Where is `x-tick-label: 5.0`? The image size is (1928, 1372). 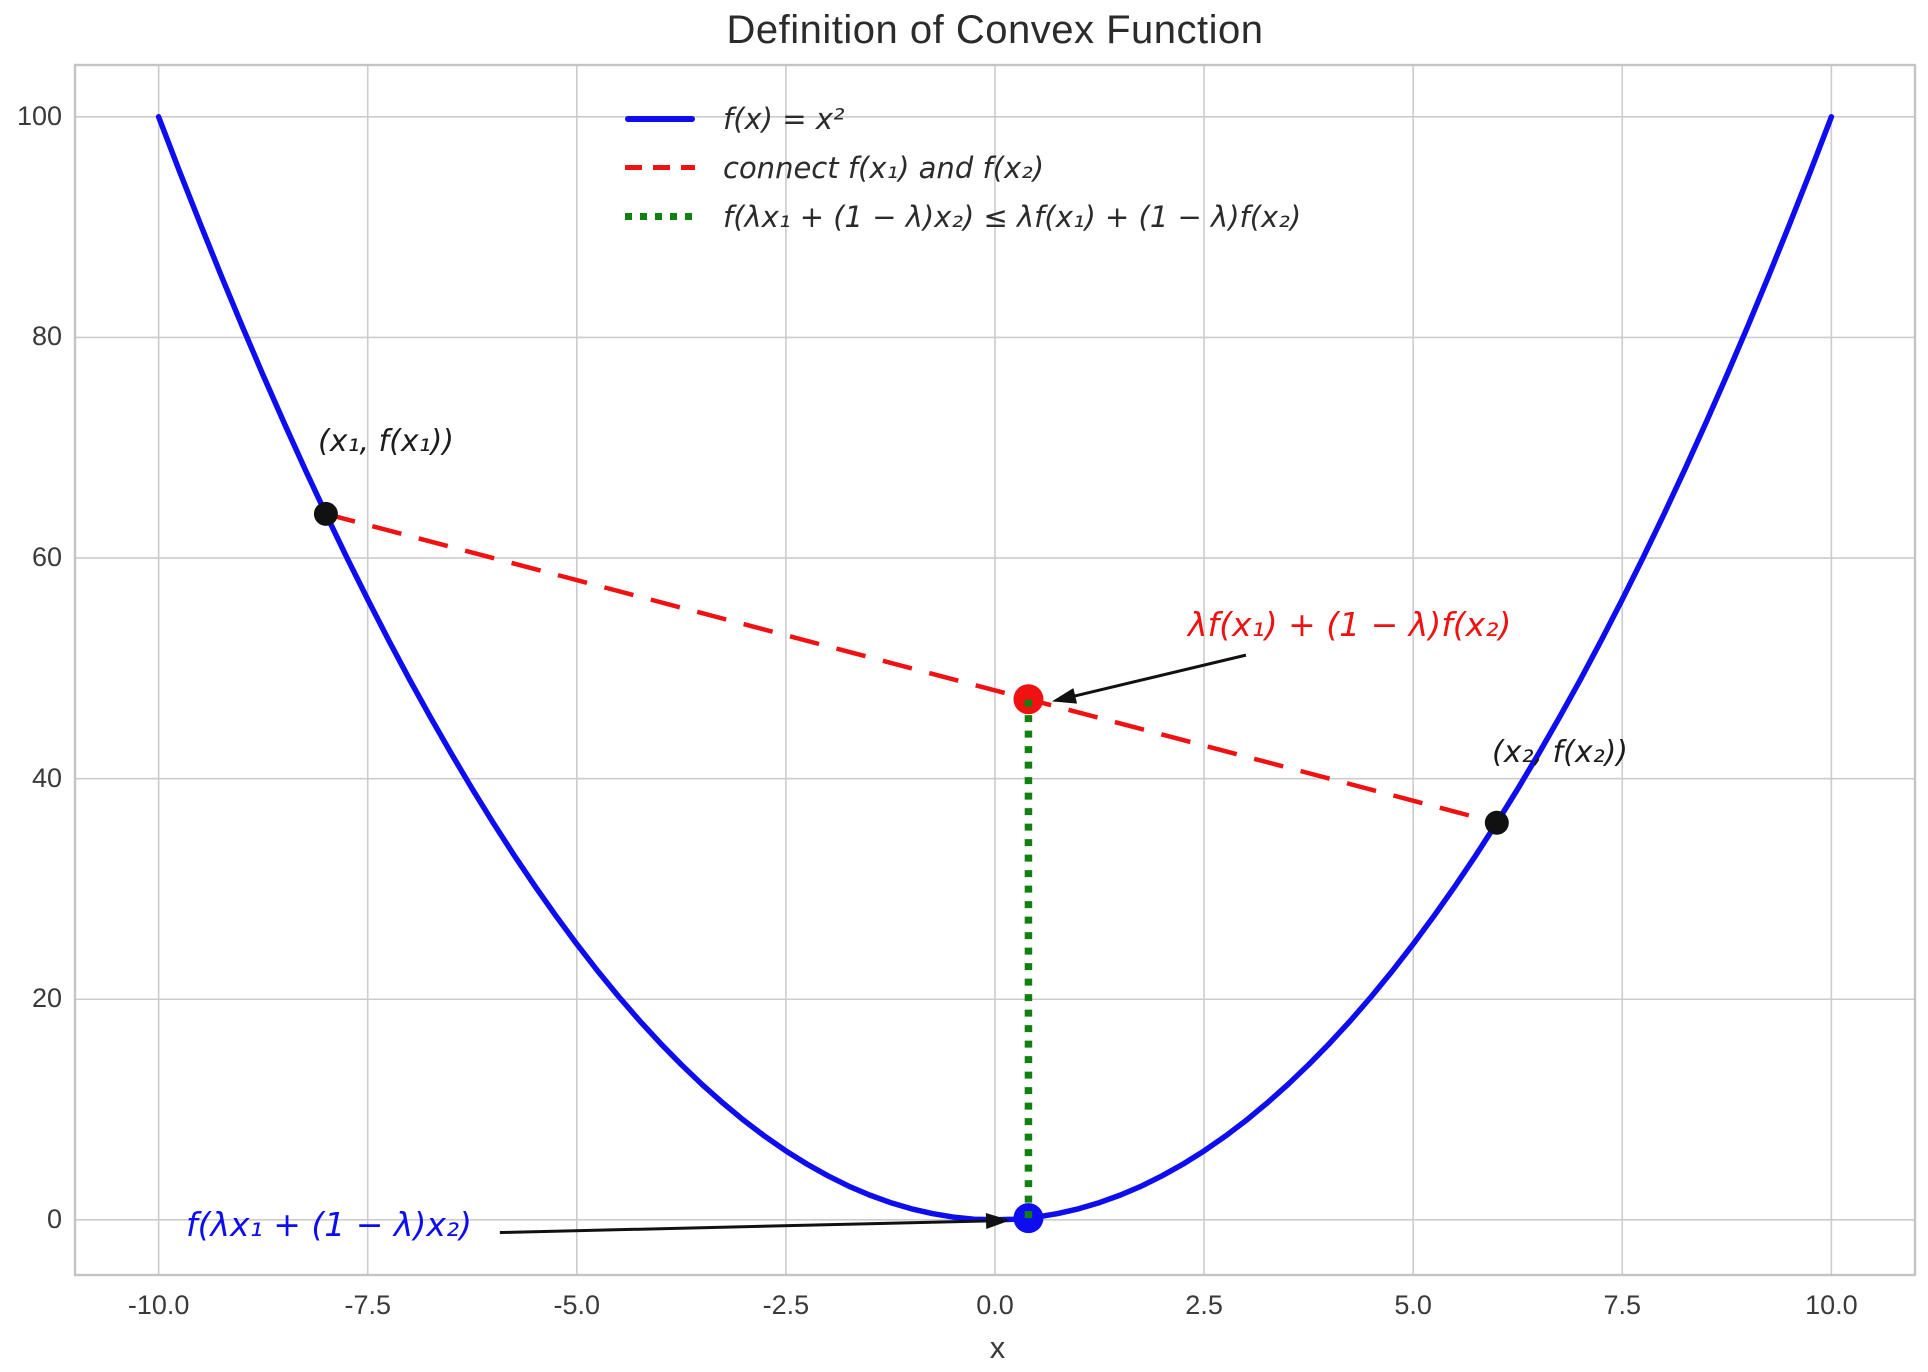
x-tick-label: 5.0 is located at coordinates (1413, 1305).